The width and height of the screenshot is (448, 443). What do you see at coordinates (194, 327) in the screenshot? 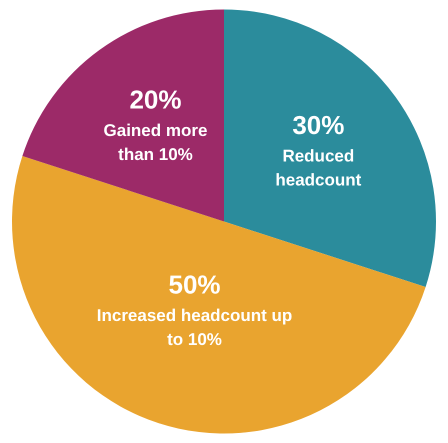
I see `slice-label: Increased headcount up to 10%` at bounding box center [194, 327].